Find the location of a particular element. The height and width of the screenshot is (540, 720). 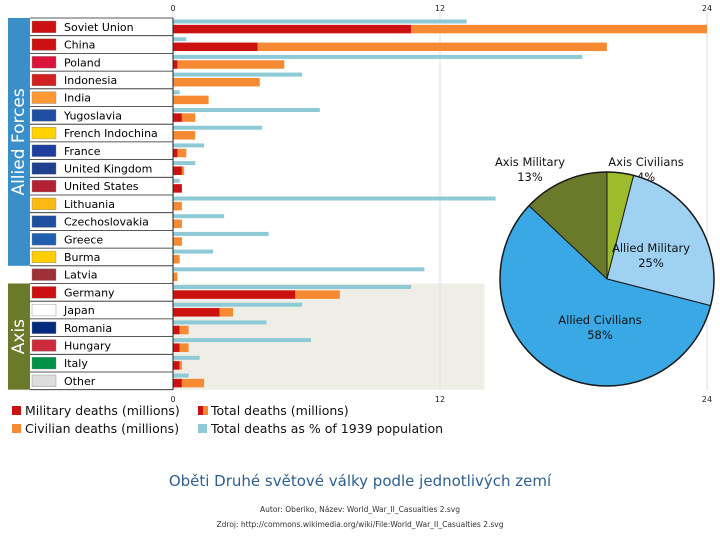

country-label: Romania is located at coordinates (88, 328).